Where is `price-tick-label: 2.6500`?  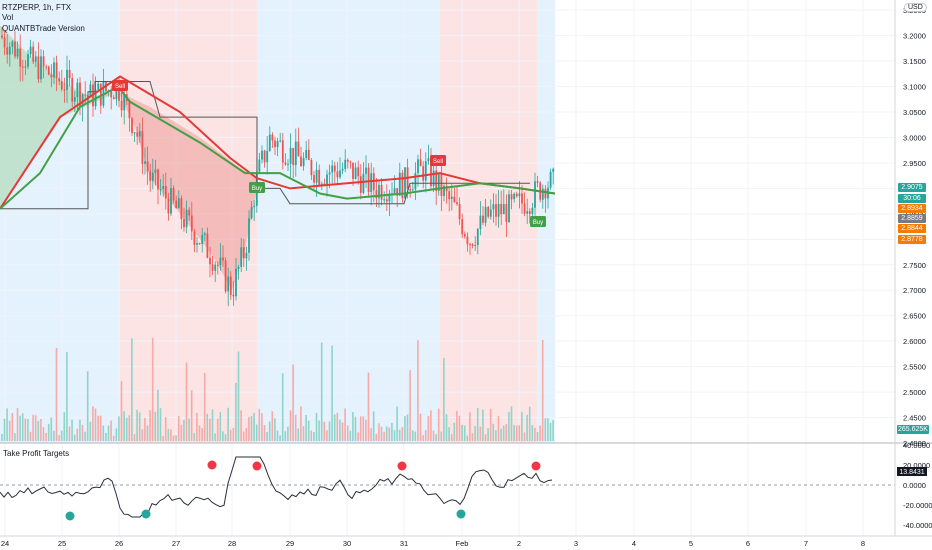 price-tick-label: 2.6500 is located at coordinates (914, 316).